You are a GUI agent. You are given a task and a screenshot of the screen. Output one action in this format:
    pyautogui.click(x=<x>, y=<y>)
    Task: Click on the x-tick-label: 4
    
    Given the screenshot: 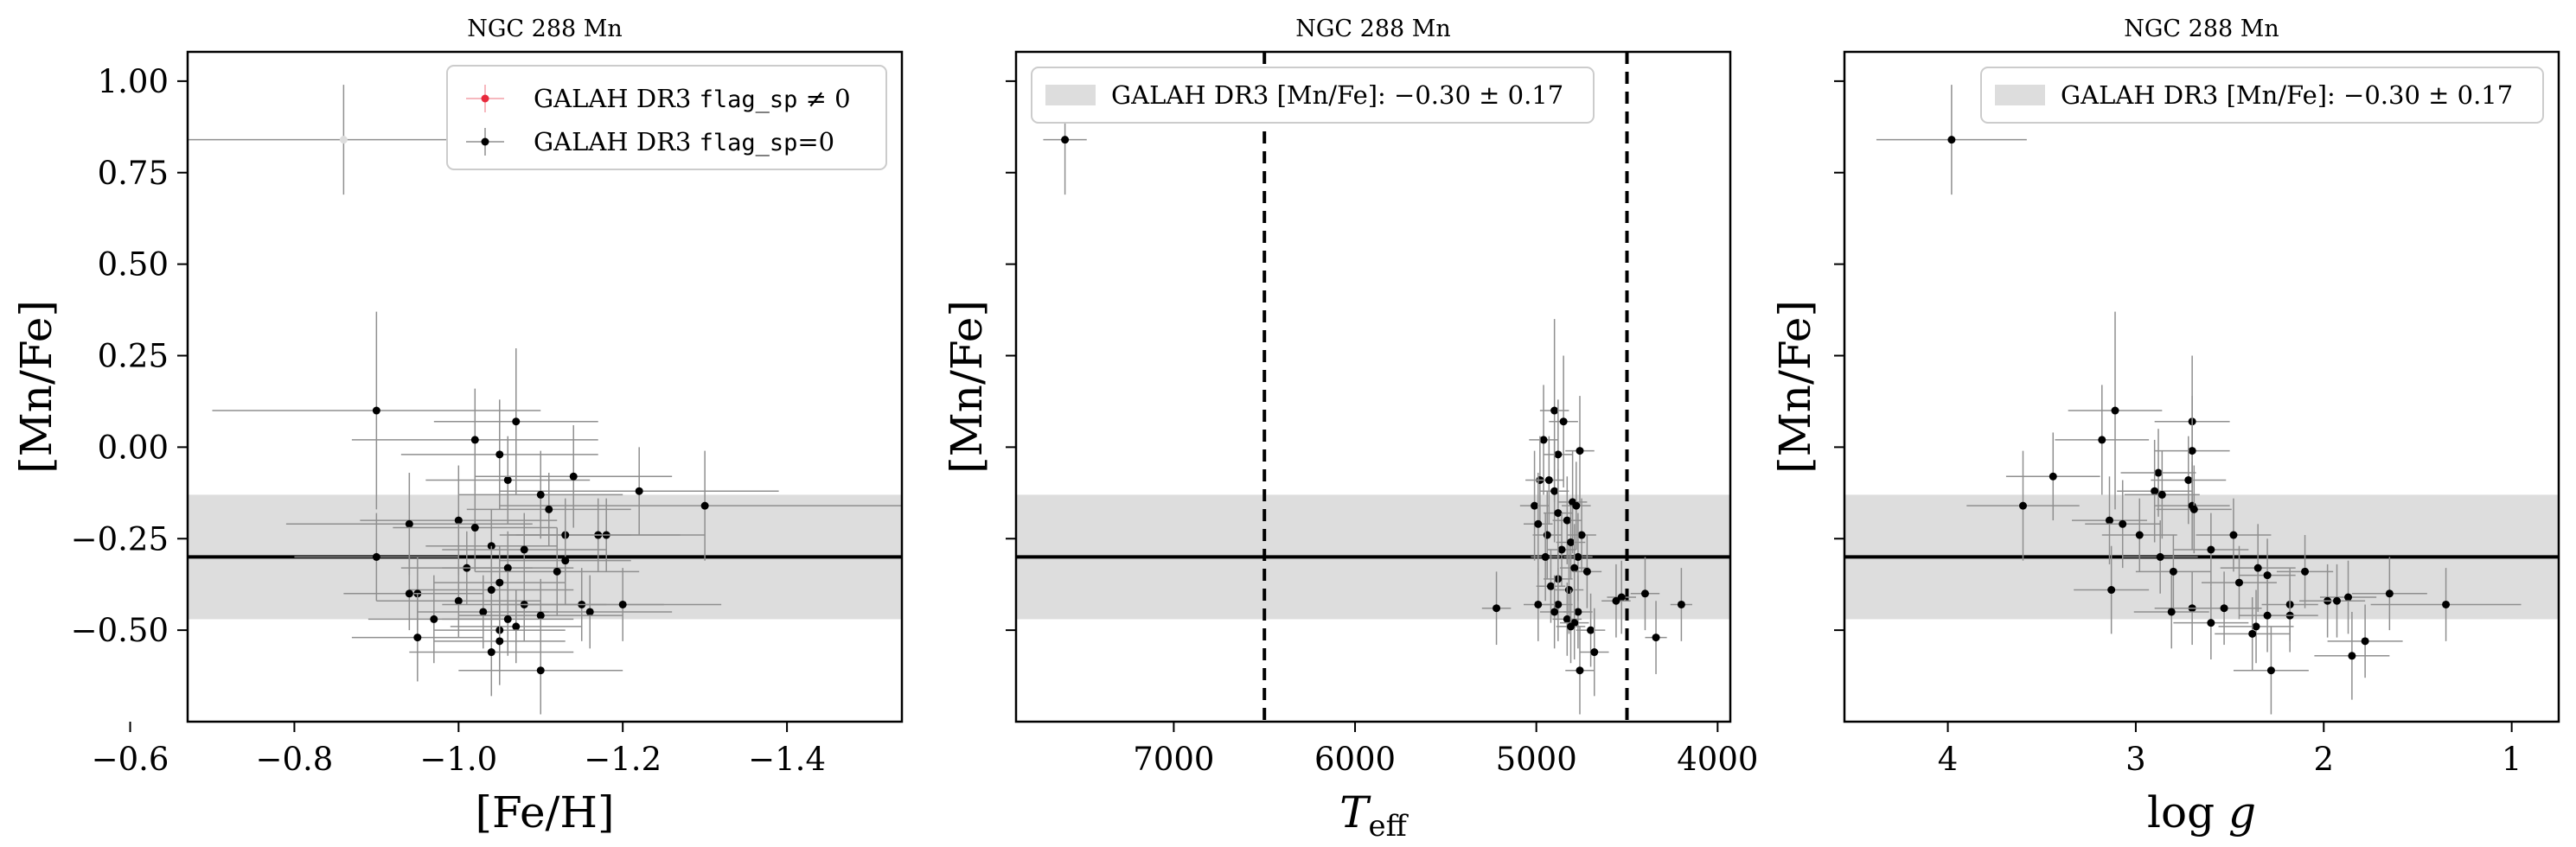 What is the action you would take?
    pyautogui.click(x=1949, y=759)
    